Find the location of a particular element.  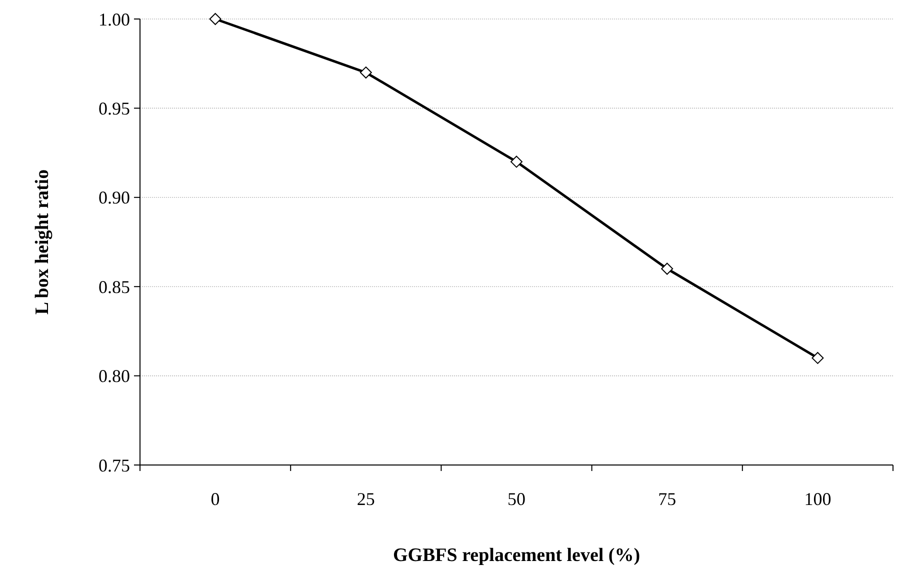

x-tick-label: 0 is located at coordinates (215, 499).